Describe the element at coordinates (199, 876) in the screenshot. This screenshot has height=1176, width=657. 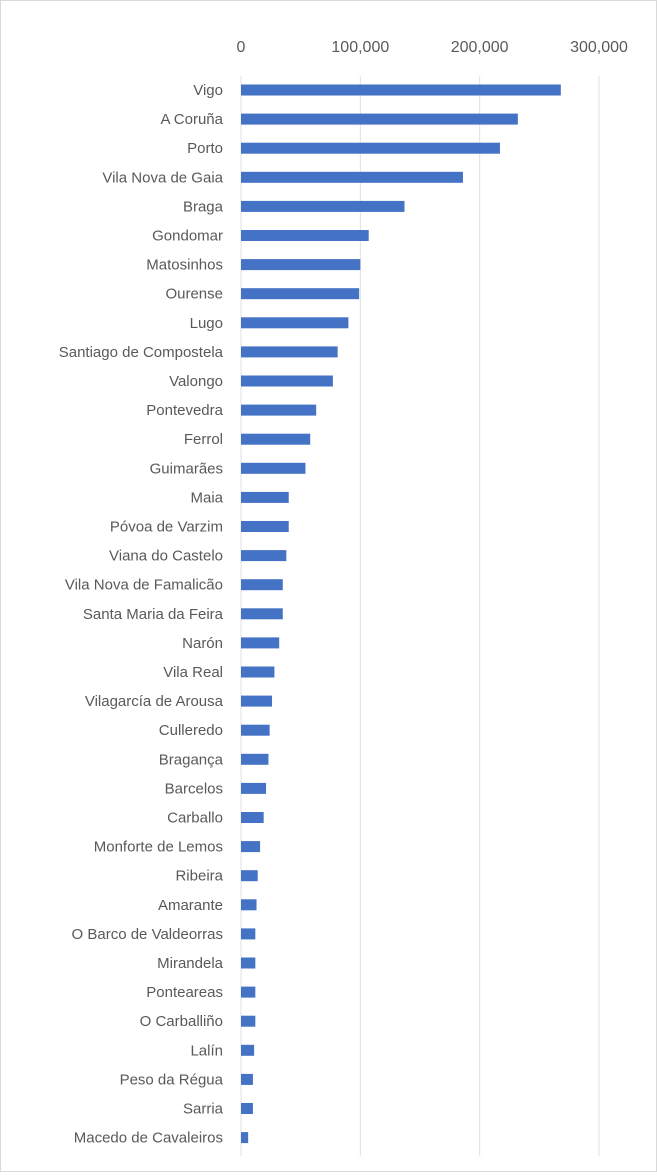
I see `category-label: Ribeira` at that location.